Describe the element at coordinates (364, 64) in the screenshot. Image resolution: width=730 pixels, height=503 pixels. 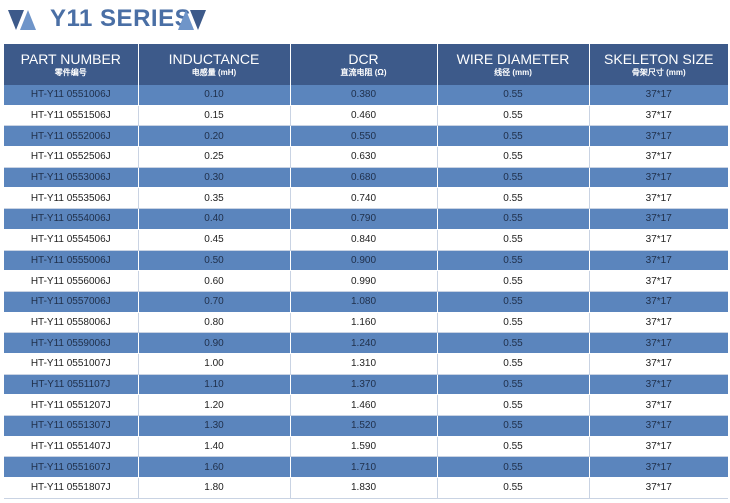
I see `column-header: DCR 直流电阻 (Ω)` at that location.